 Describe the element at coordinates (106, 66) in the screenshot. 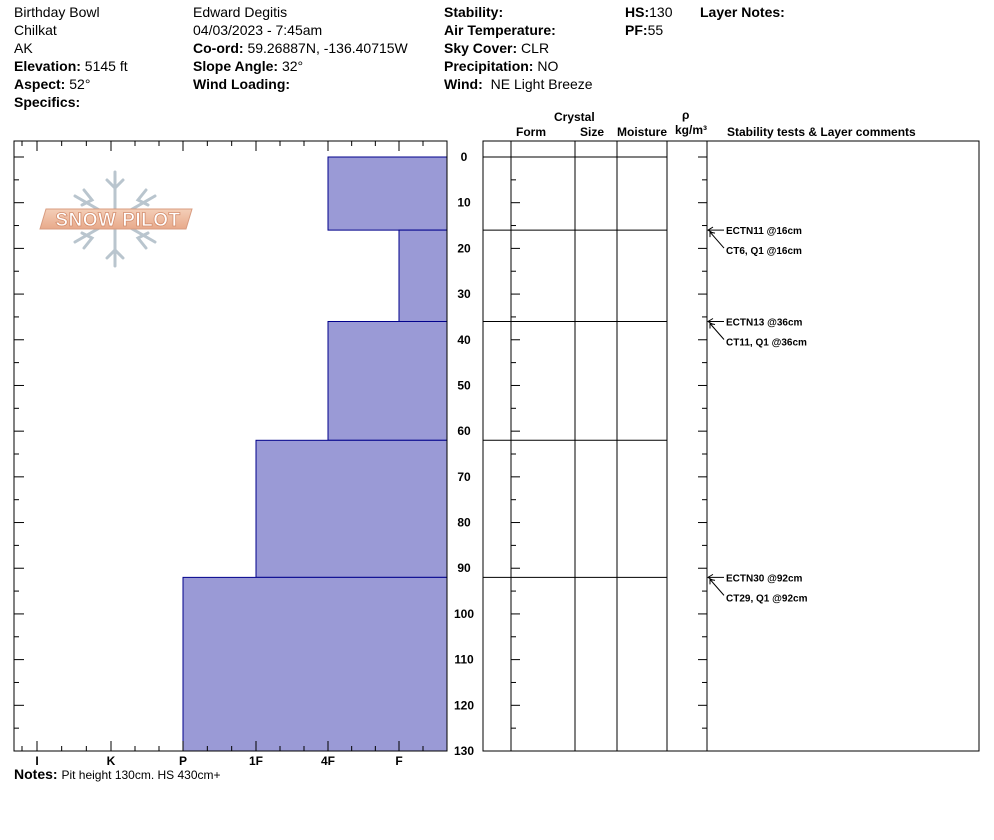

I see `elevation-value: 5145 ft` at that location.